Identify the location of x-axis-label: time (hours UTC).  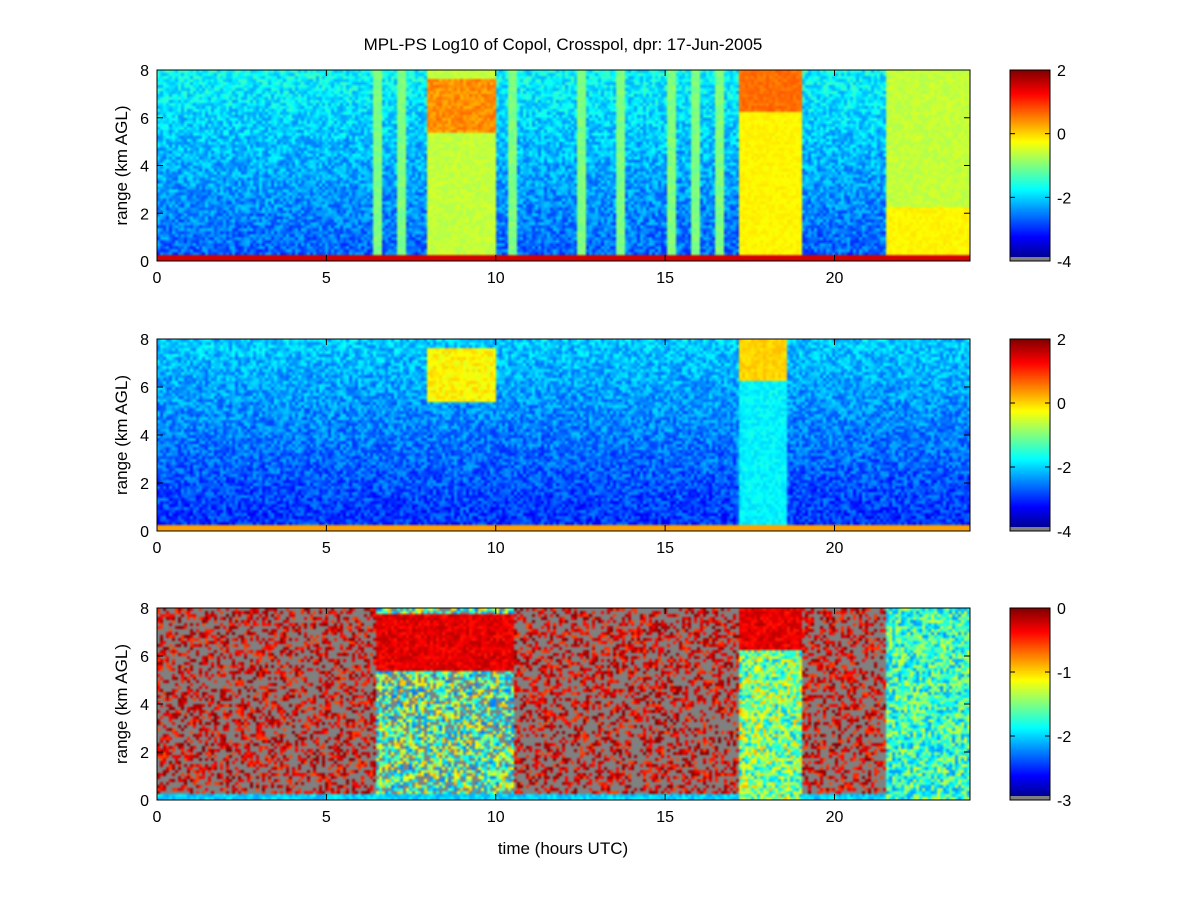
(563, 848).